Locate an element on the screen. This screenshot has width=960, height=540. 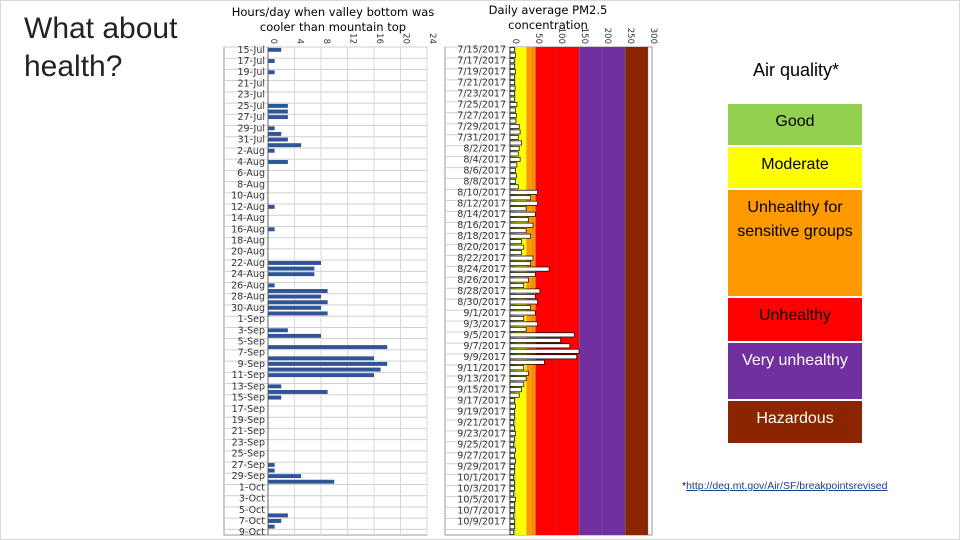
legend-box-moderate: Moderate is located at coordinates (795, 167).